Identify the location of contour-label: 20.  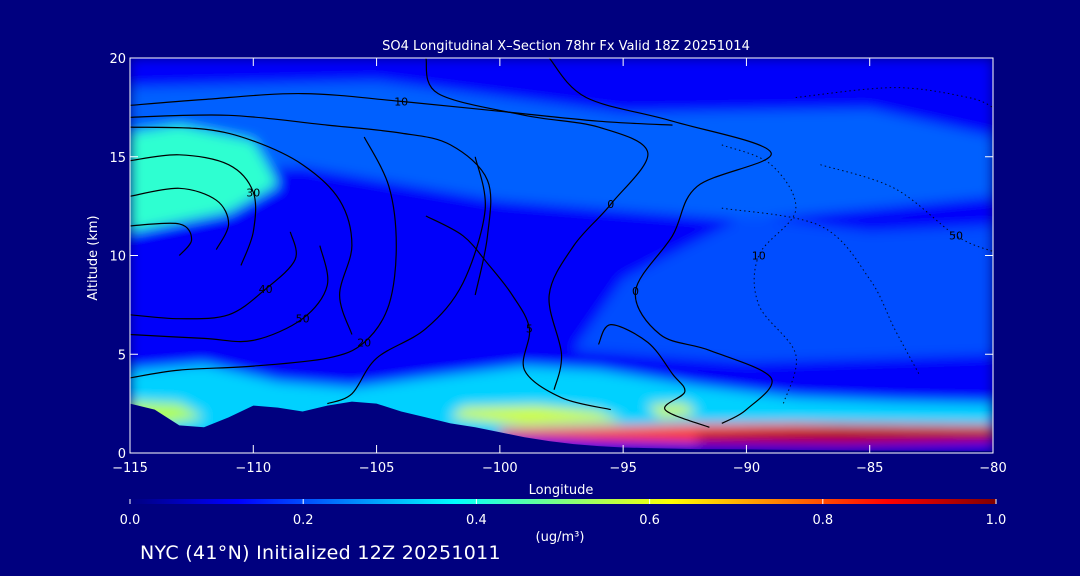
(364, 342).